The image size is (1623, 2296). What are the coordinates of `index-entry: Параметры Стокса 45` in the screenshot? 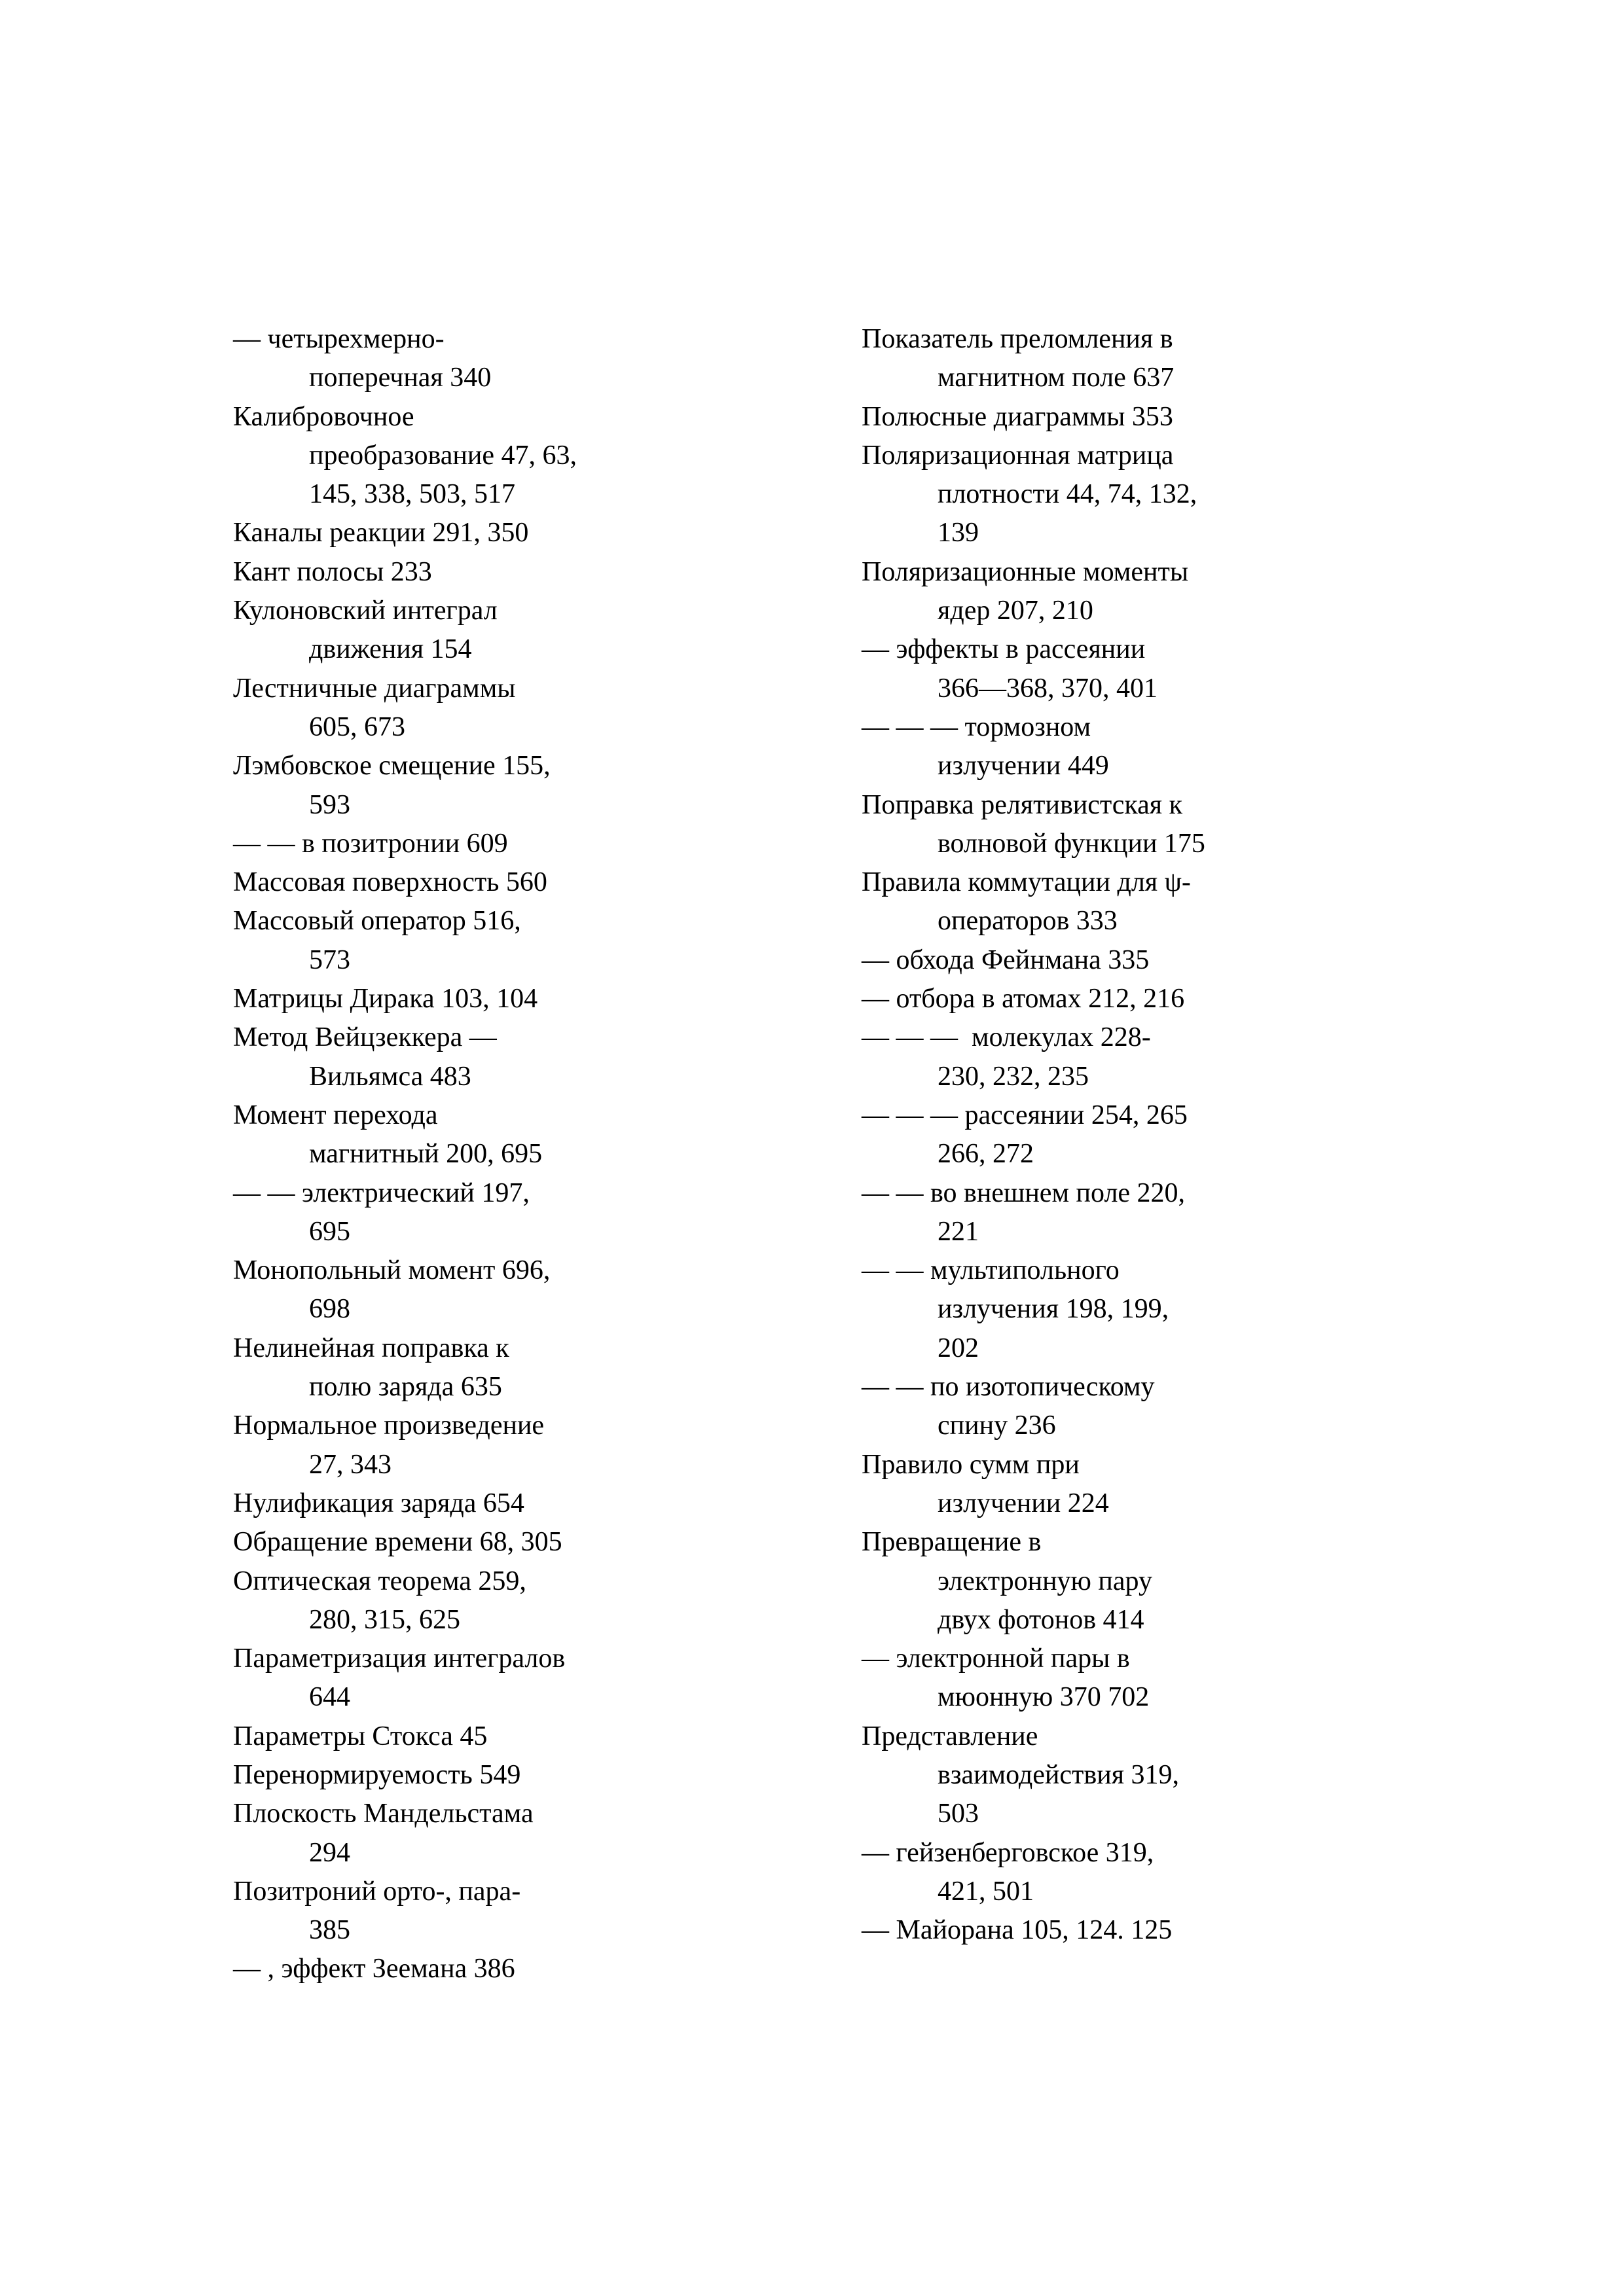 It's located at (521, 1736).